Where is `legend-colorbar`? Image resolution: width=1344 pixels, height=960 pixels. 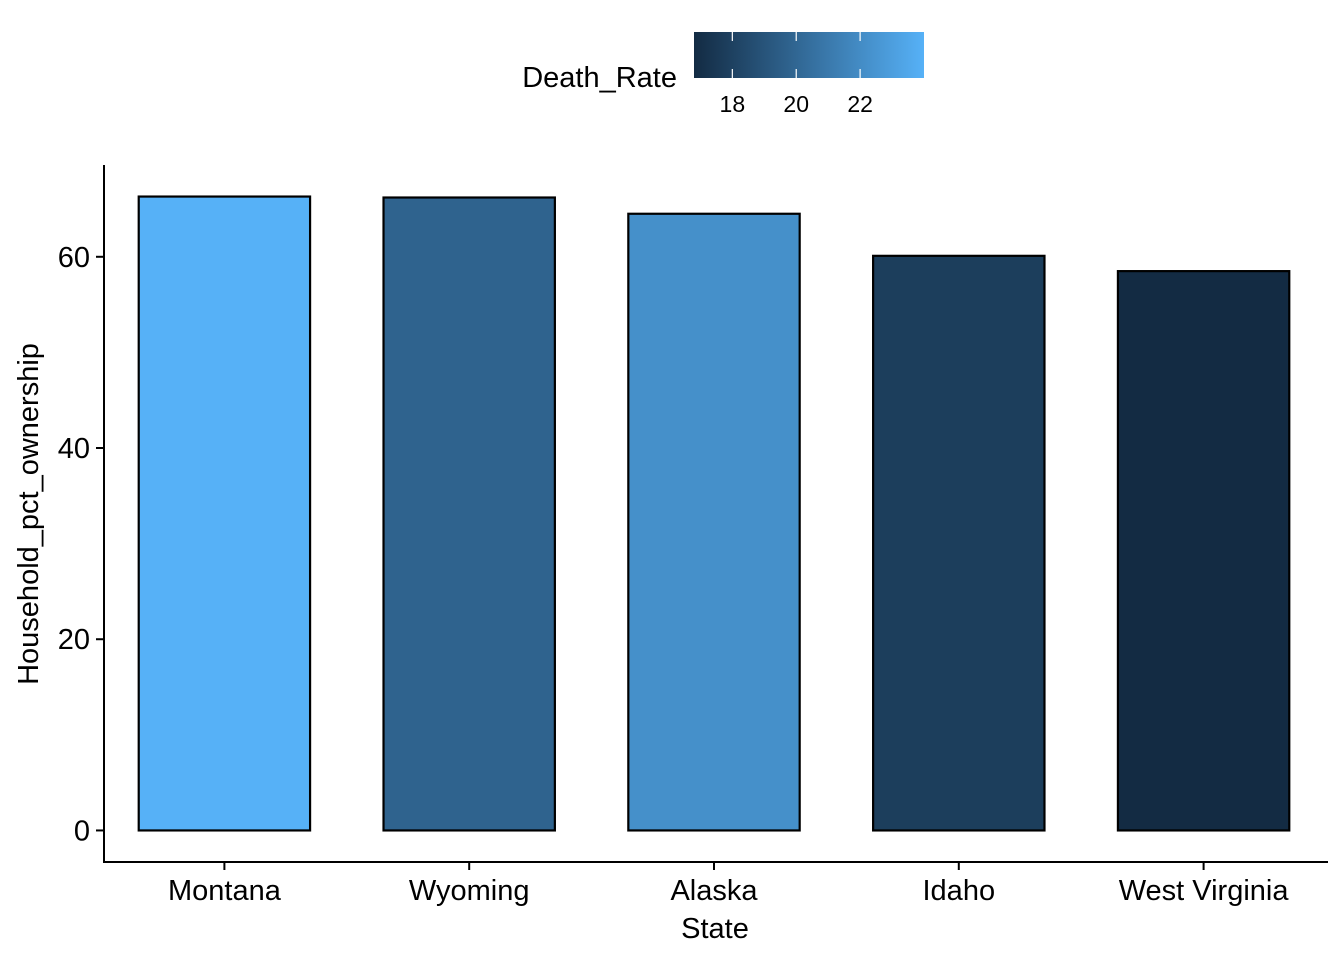 legend-colorbar is located at coordinates (809, 55).